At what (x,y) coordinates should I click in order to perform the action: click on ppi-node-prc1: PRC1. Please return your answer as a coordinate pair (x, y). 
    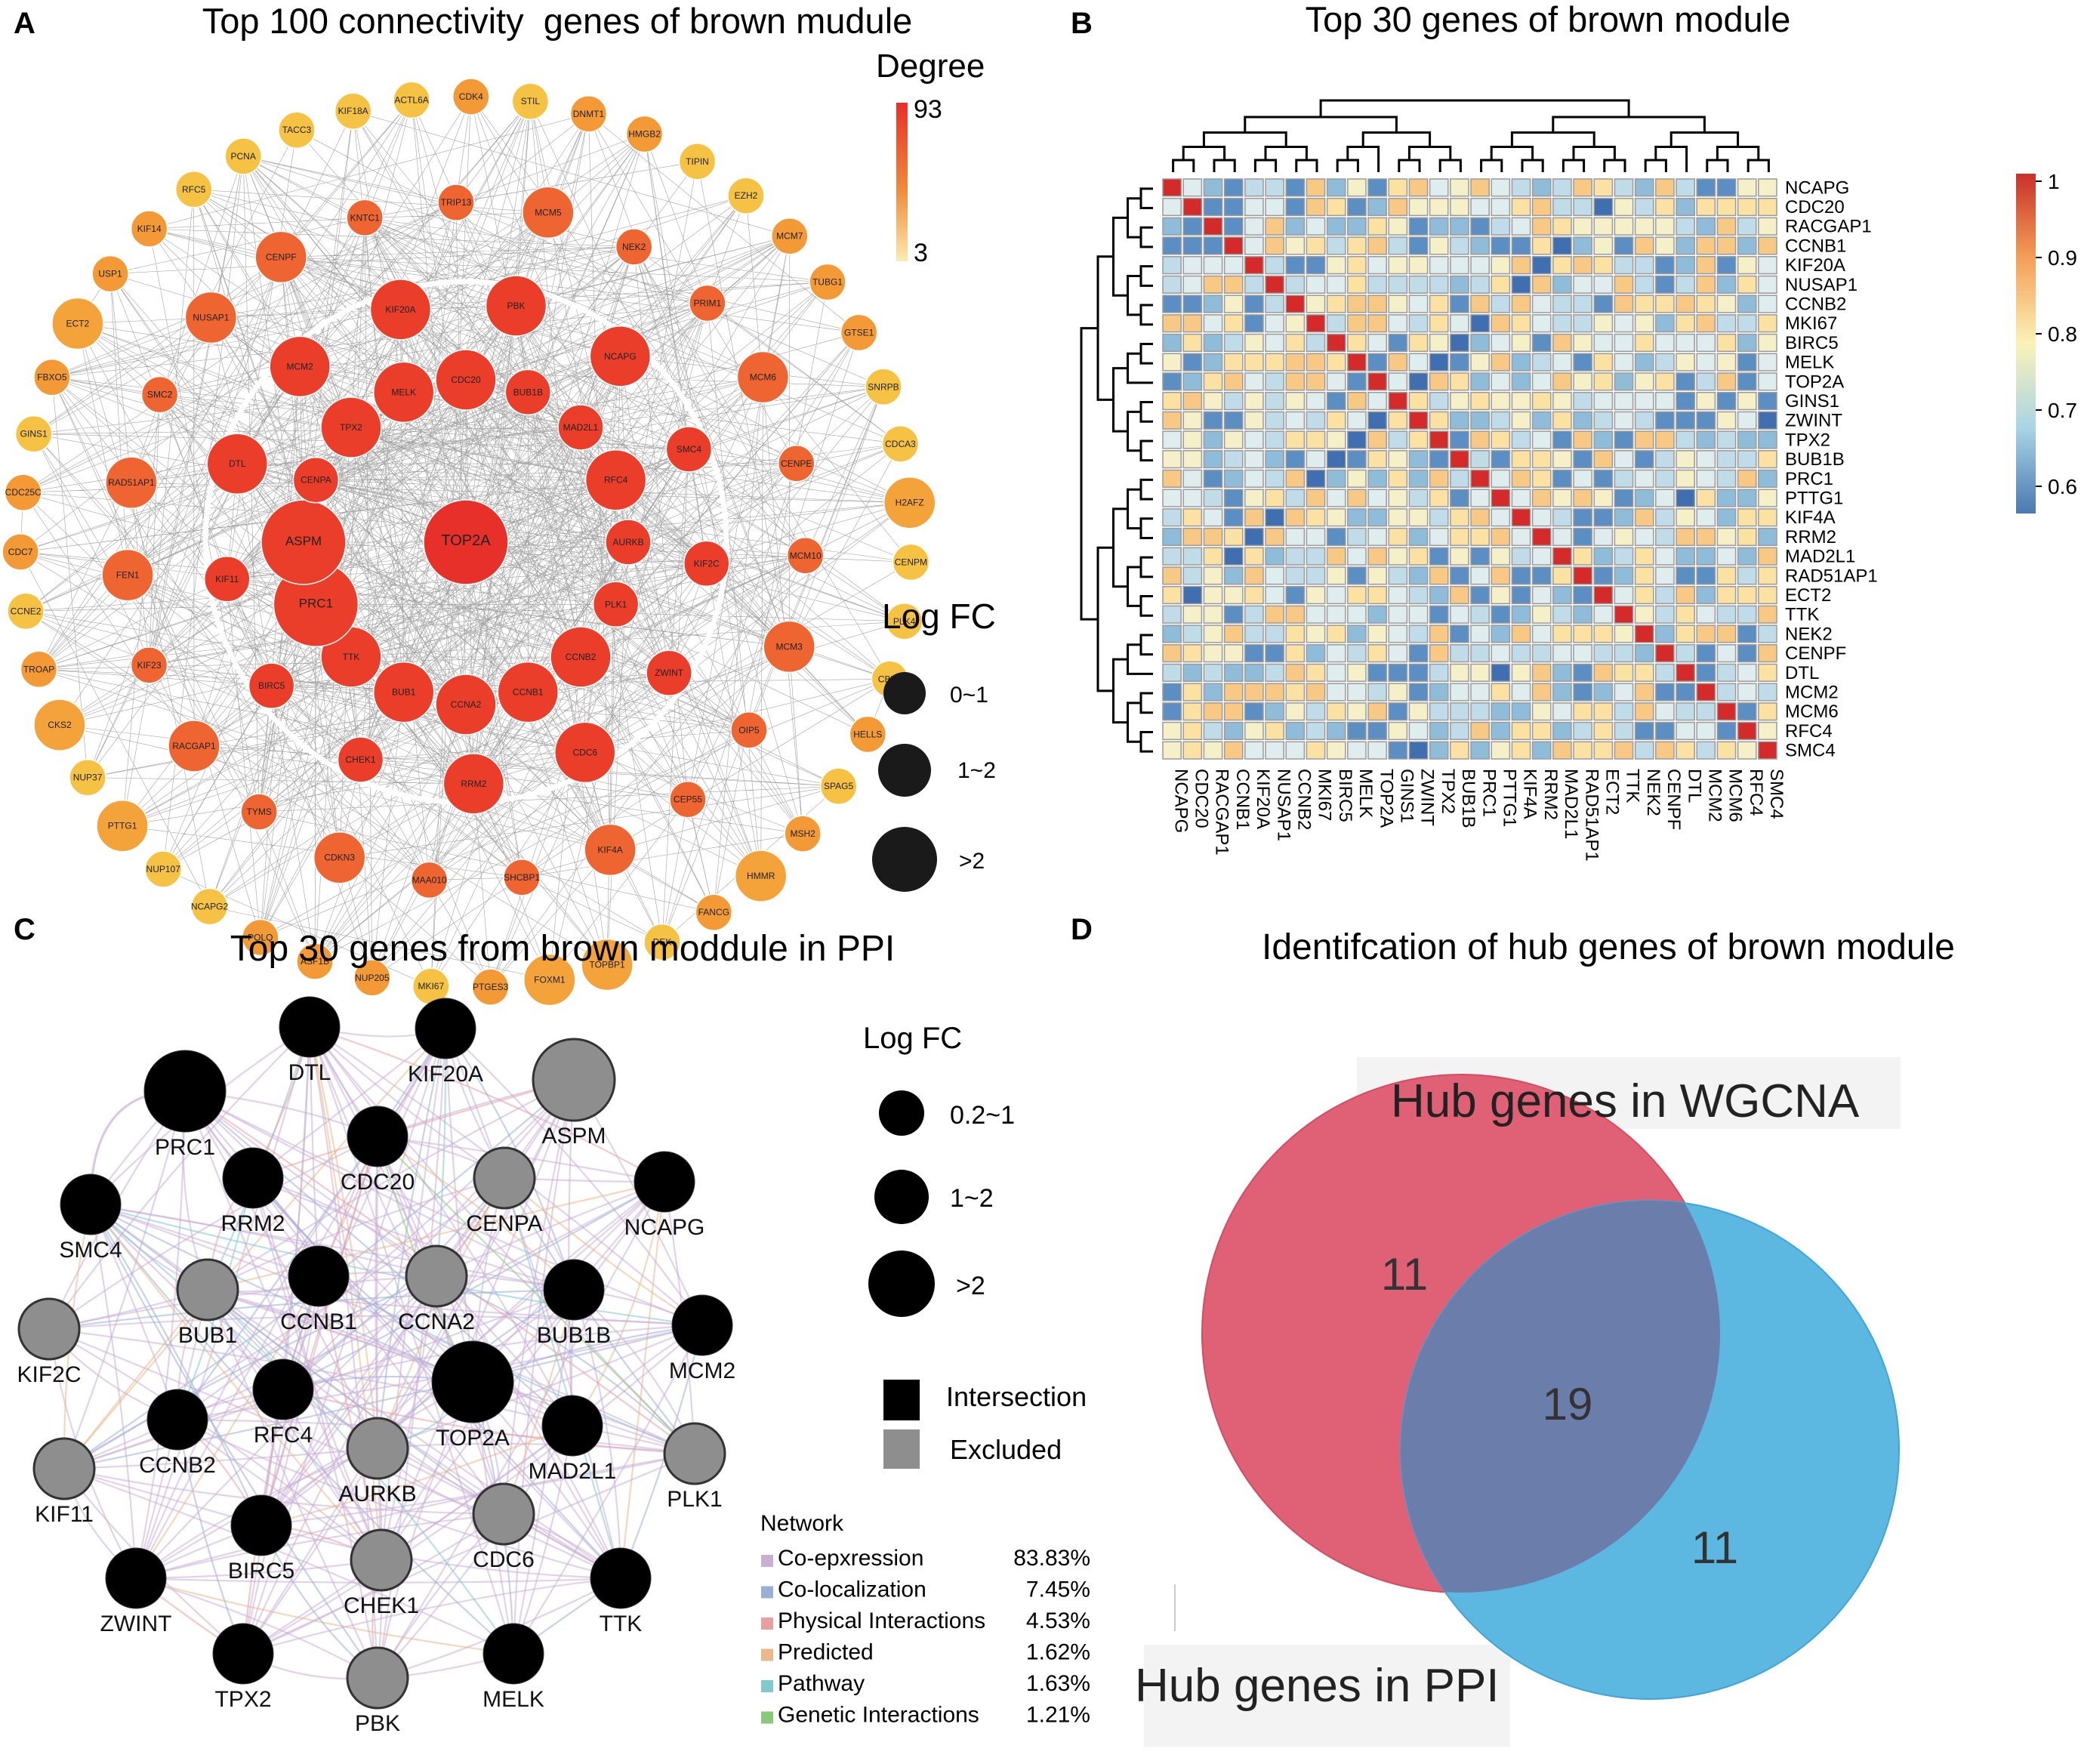
    Looking at the image, I should click on (185, 1105).